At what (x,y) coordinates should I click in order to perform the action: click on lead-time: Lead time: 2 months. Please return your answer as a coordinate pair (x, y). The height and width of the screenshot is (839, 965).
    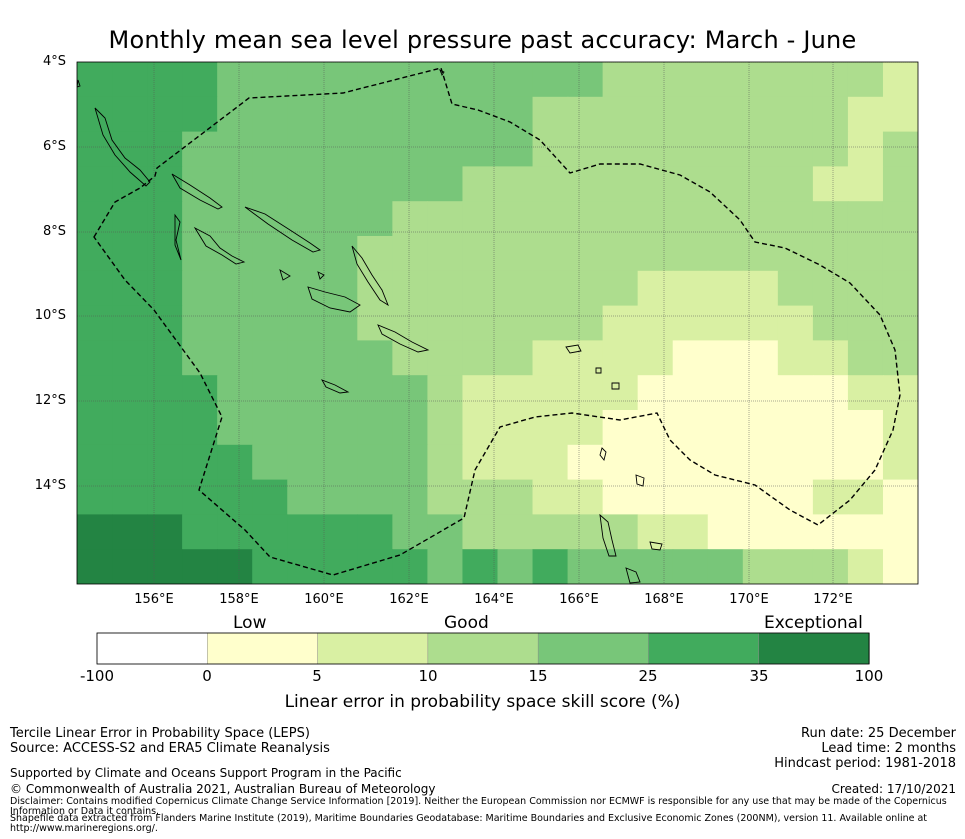
    Looking at the image, I should click on (888, 748).